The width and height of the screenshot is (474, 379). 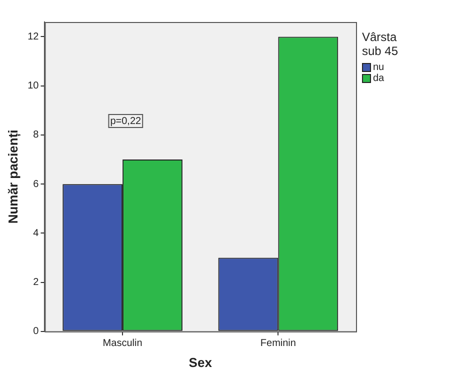 What do you see at coordinates (36, 135) in the screenshot?
I see `y-tick-label: 8` at bounding box center [36, 135].